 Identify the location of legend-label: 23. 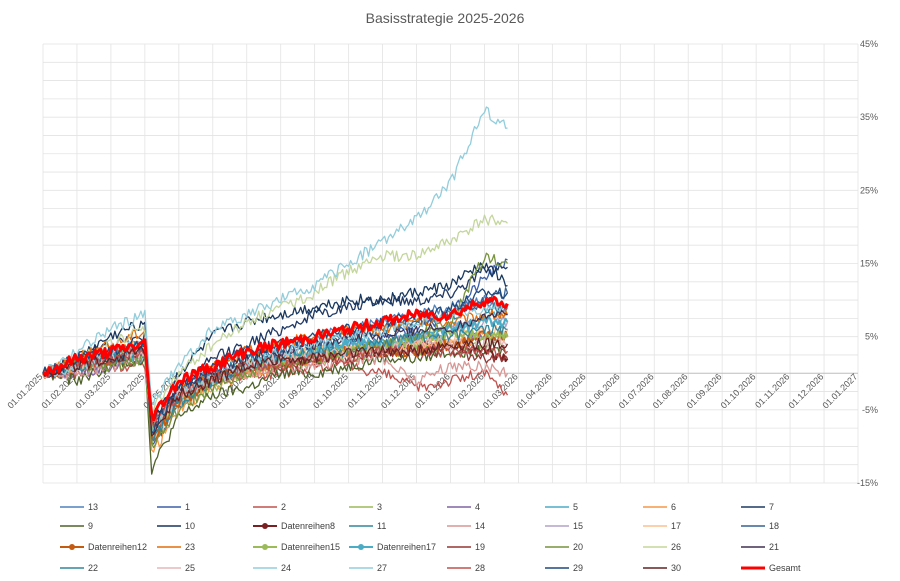
(190, 547).